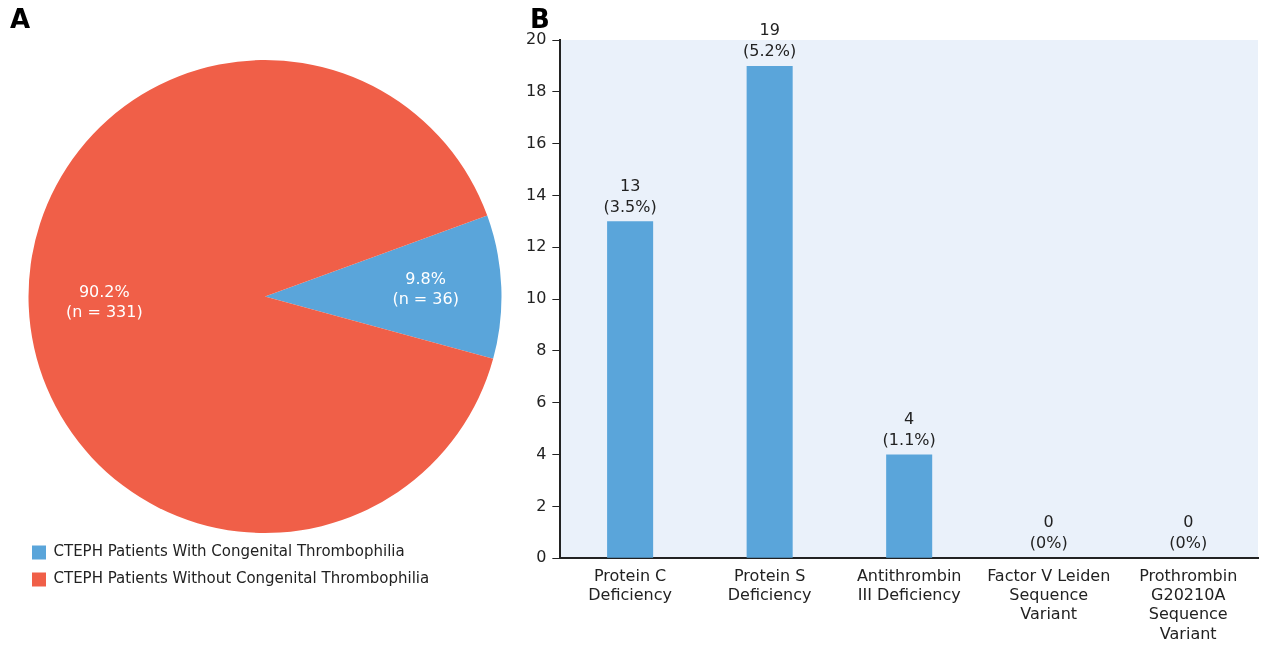  Describe the element at coordinates (541, 557) in the screenshot. I see `y-tick-label: 0` at that location.